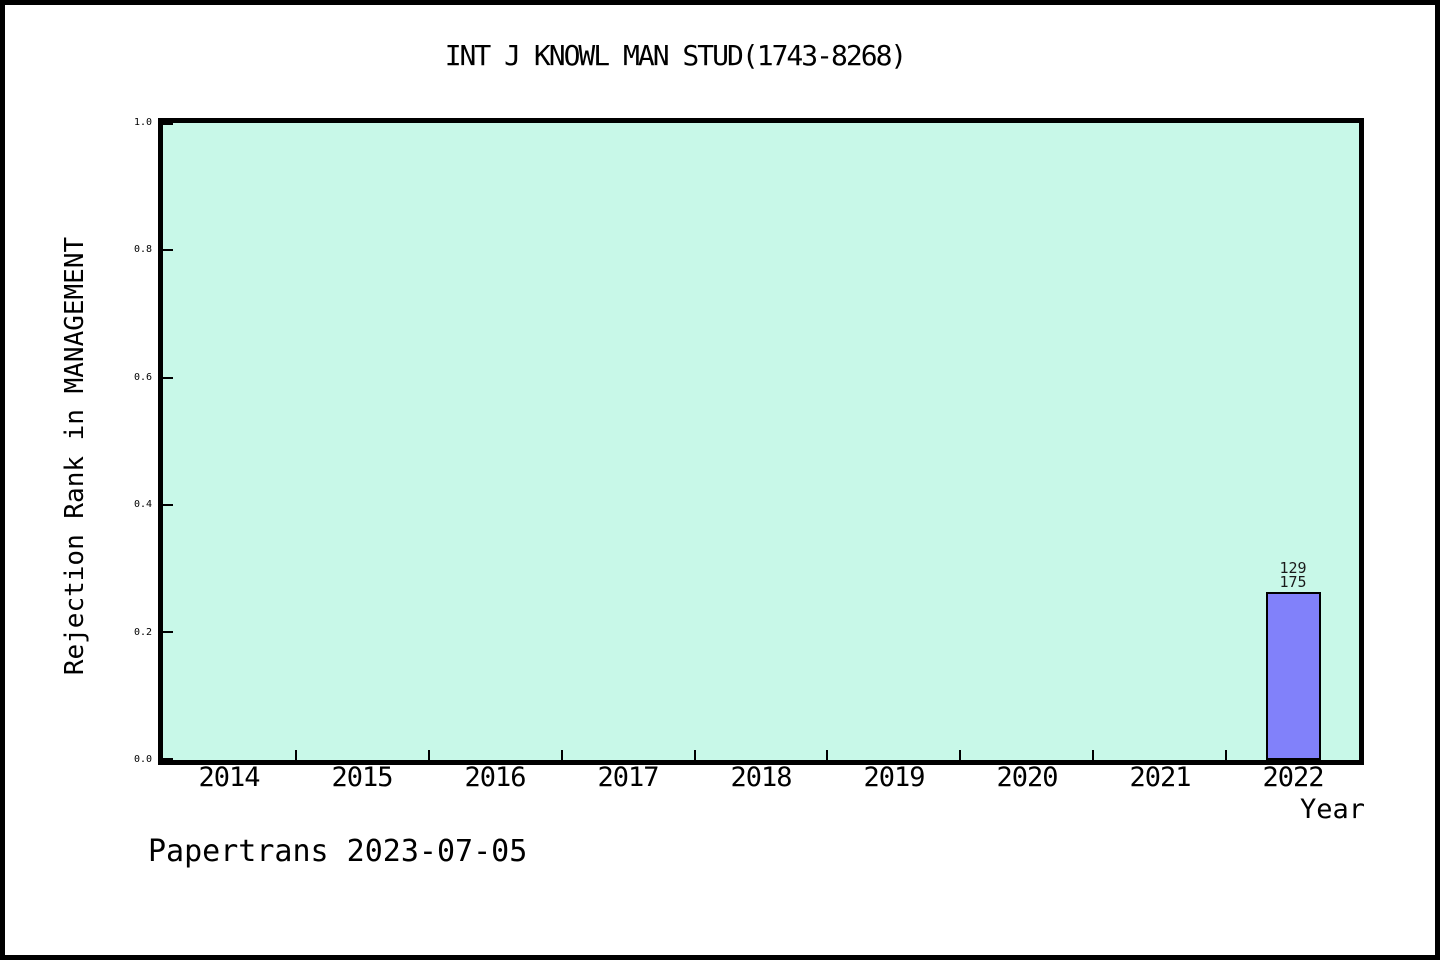 The image size is (1440, 960). I want to click on x-tick-label: 2022, so click(1293, 777).